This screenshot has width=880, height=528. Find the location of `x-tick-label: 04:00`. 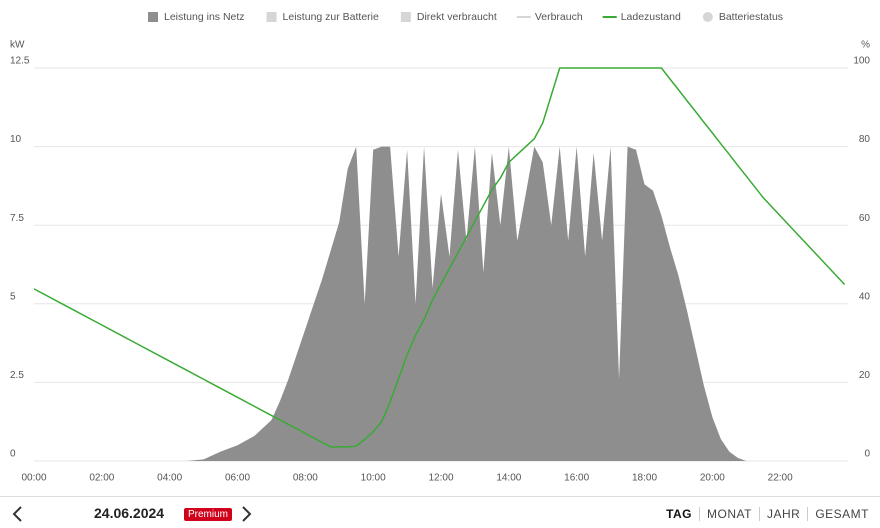

x-tick-label: 04:00 is located at coordinates (169, 478).